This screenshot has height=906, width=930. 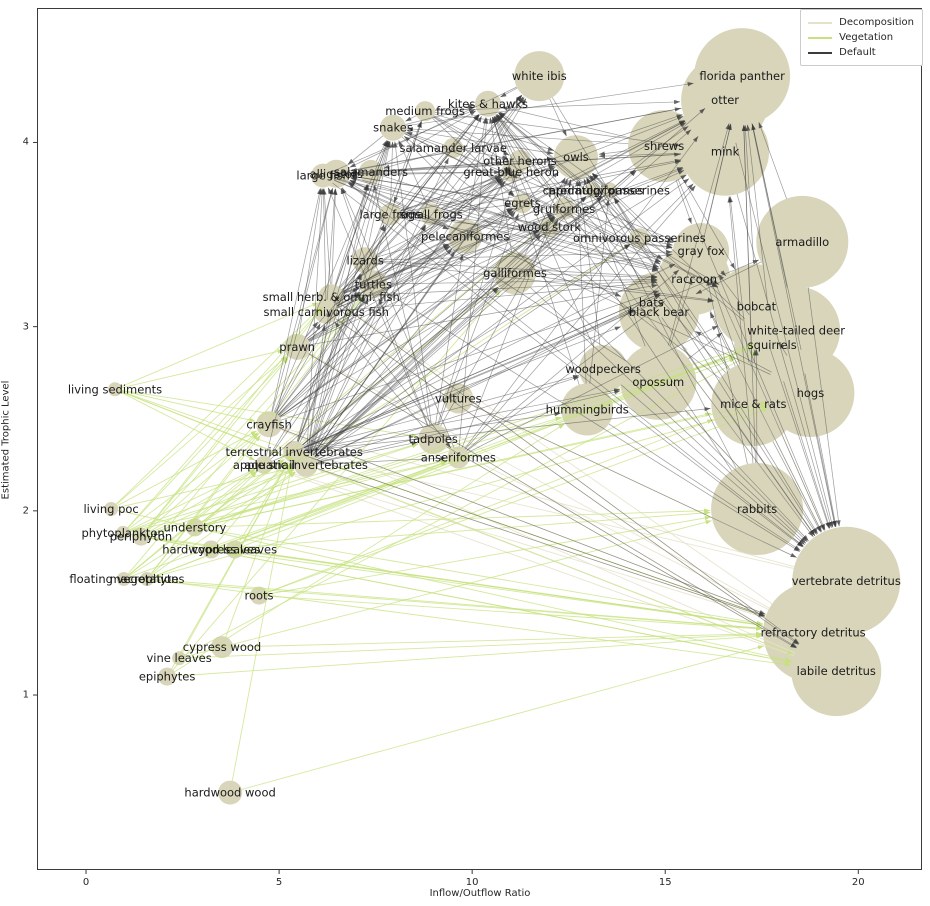 What do you see at coordinates (539, 76) in the screenshot?
I see `node-label-white_ibis: white ibis` at bounding box center [539, 76].